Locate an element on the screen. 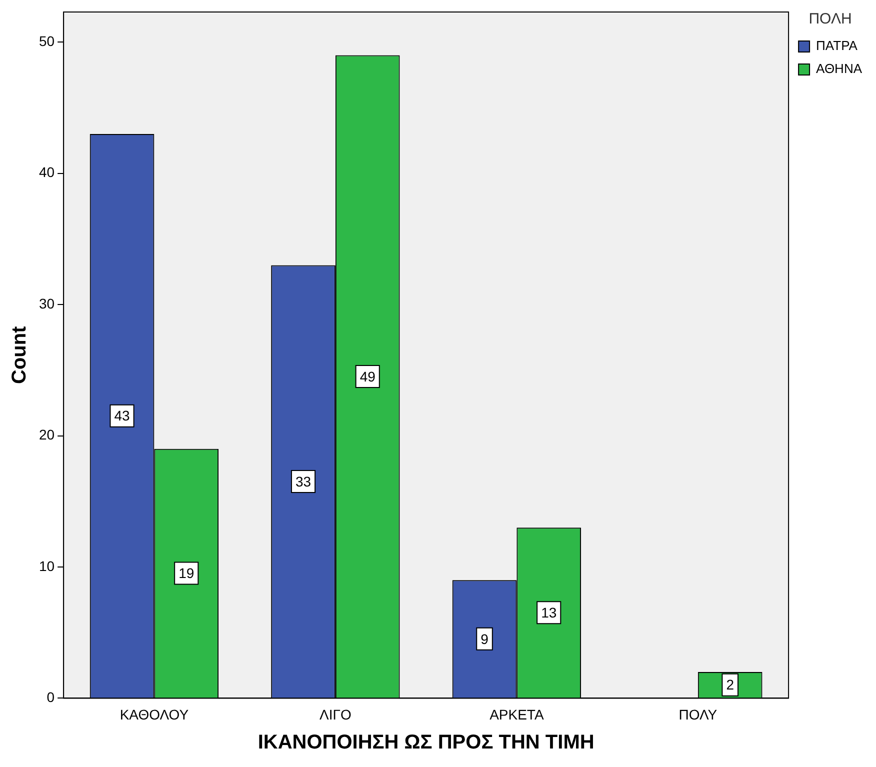 The height and width of the screenshot is (767, 876). y-tick-label: 30 is located at coordinates (46, 303).